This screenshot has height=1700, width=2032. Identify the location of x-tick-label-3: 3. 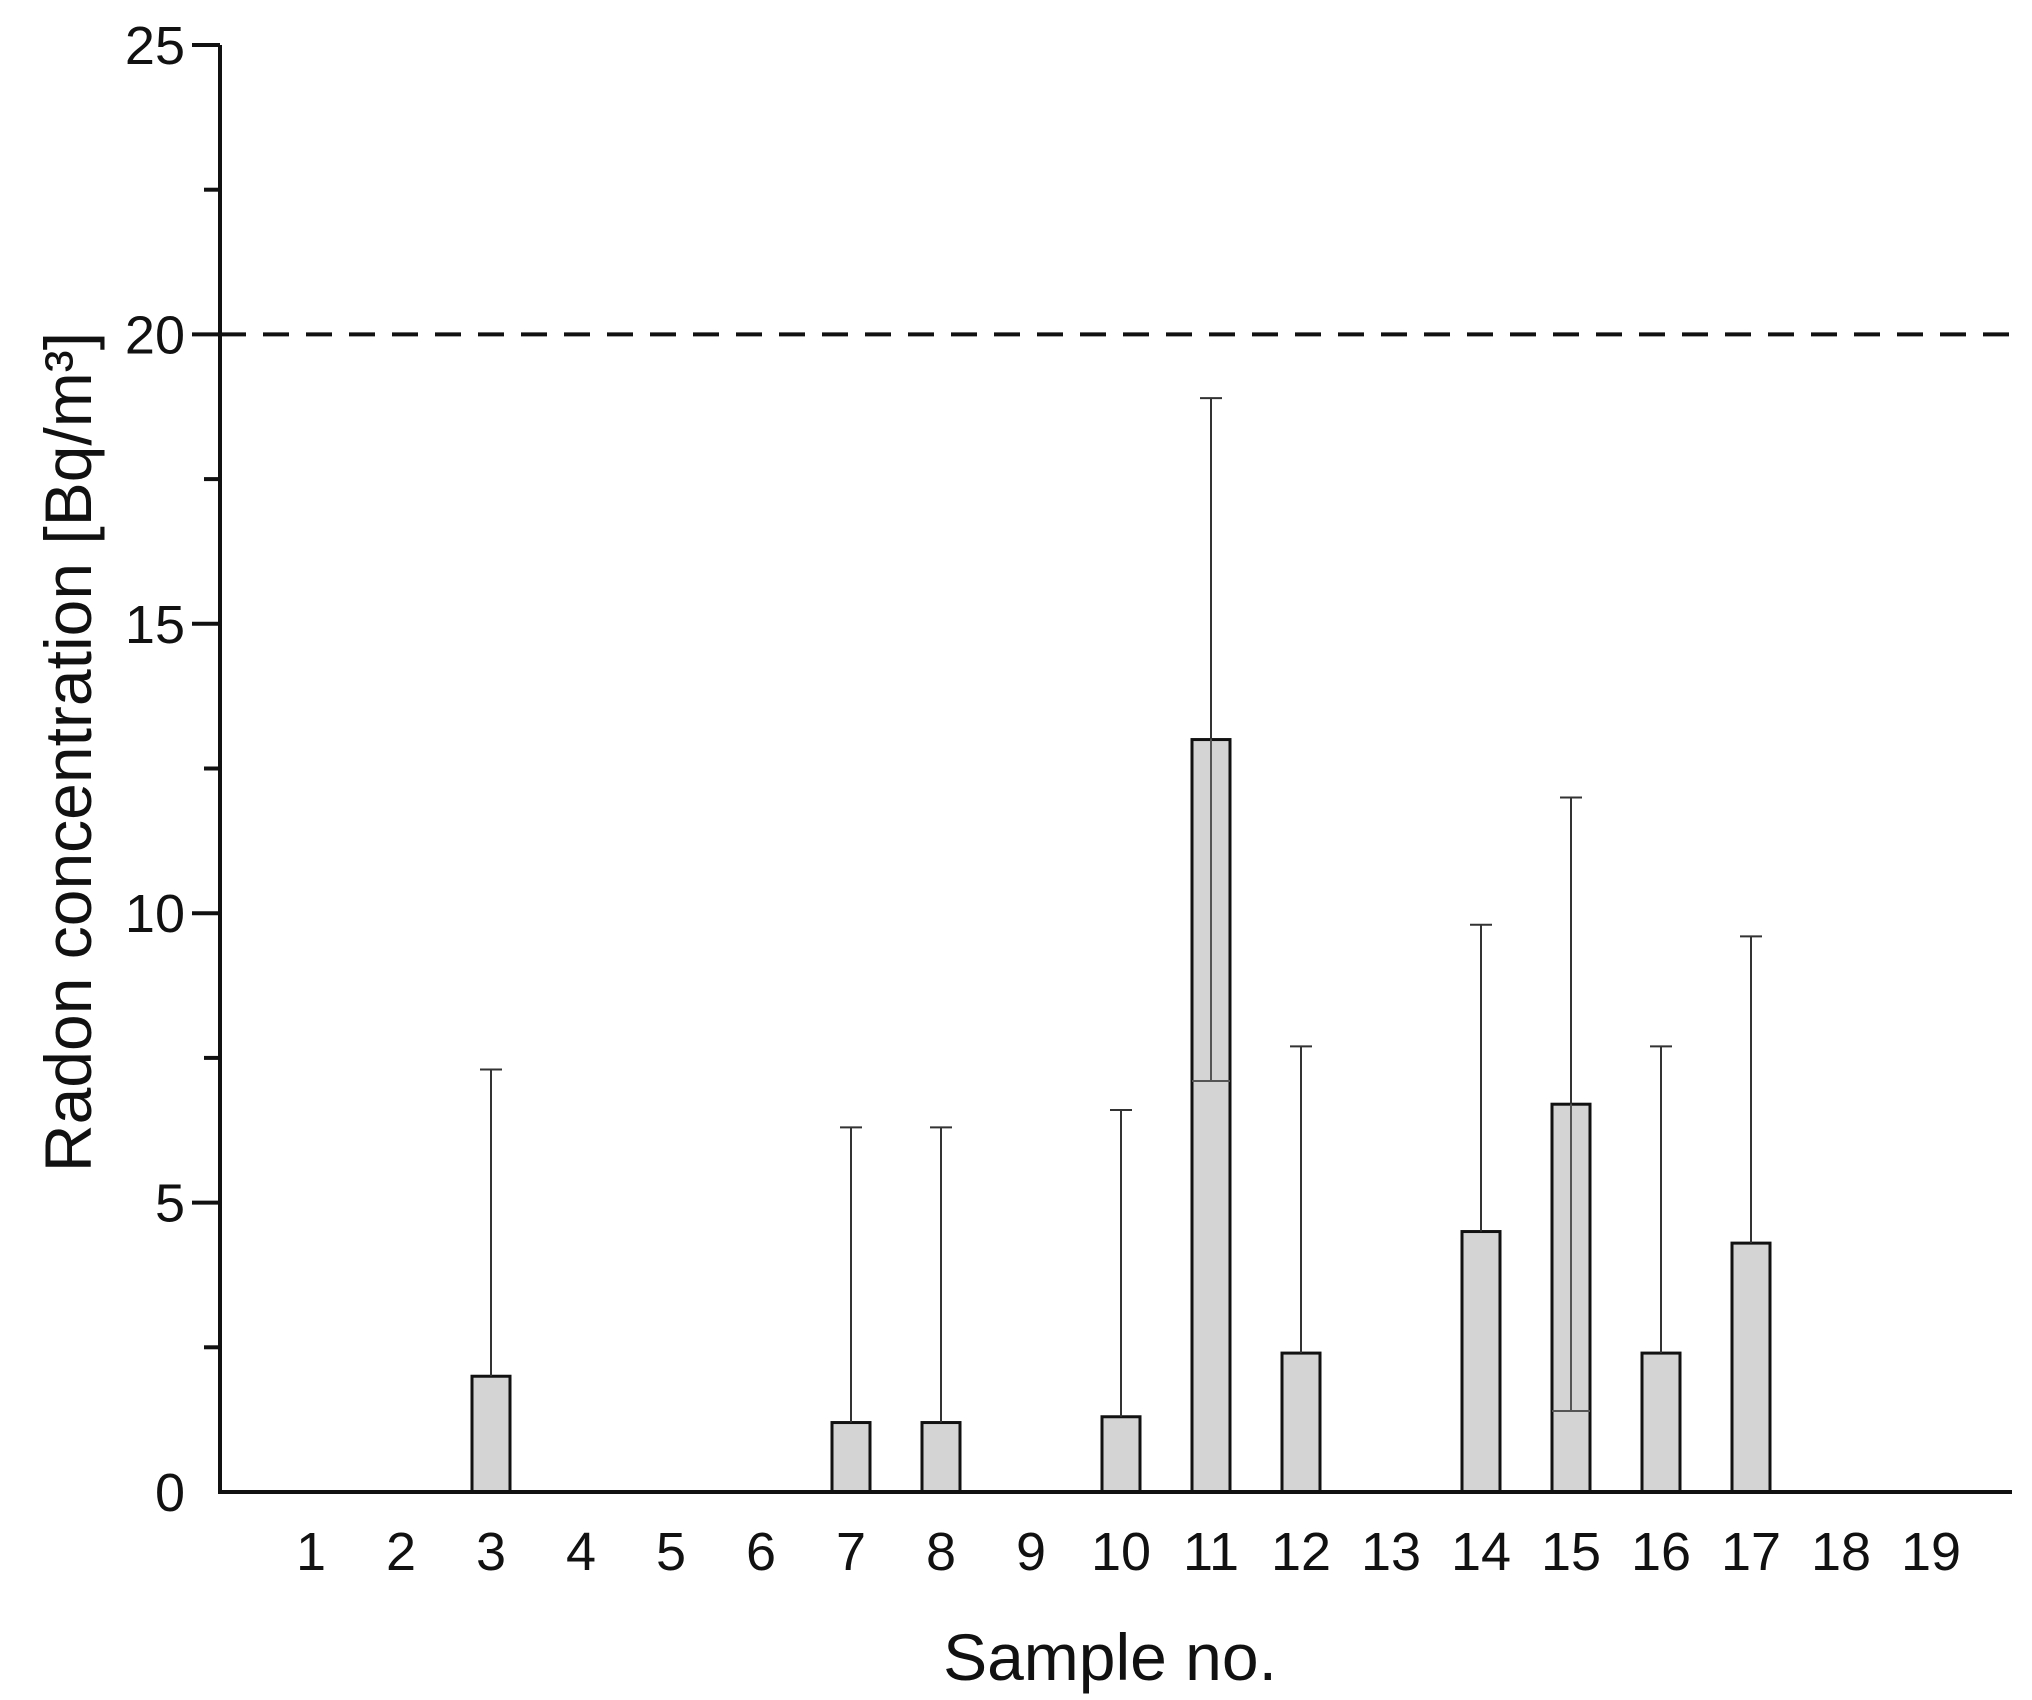
(491, 1552).